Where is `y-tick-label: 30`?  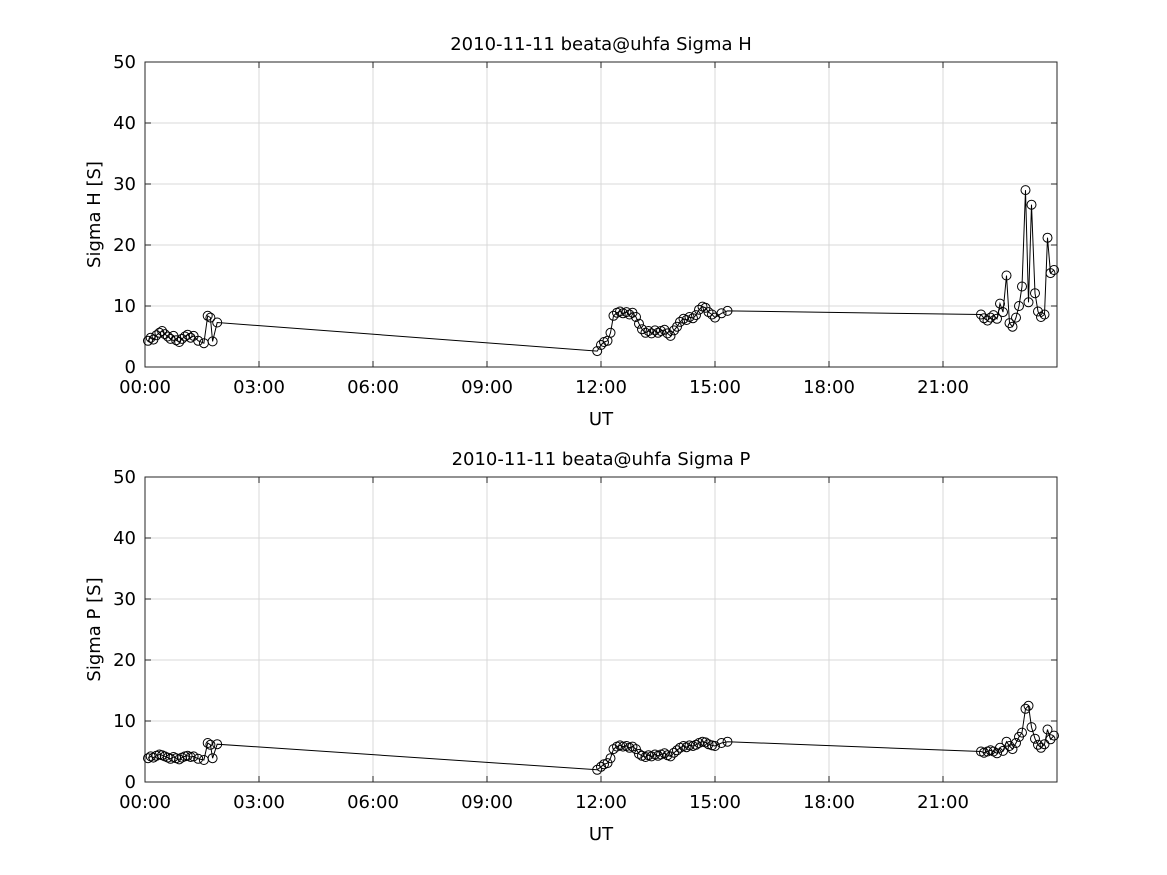 y-tick-label: 30 is located at coordinates (124, 599).